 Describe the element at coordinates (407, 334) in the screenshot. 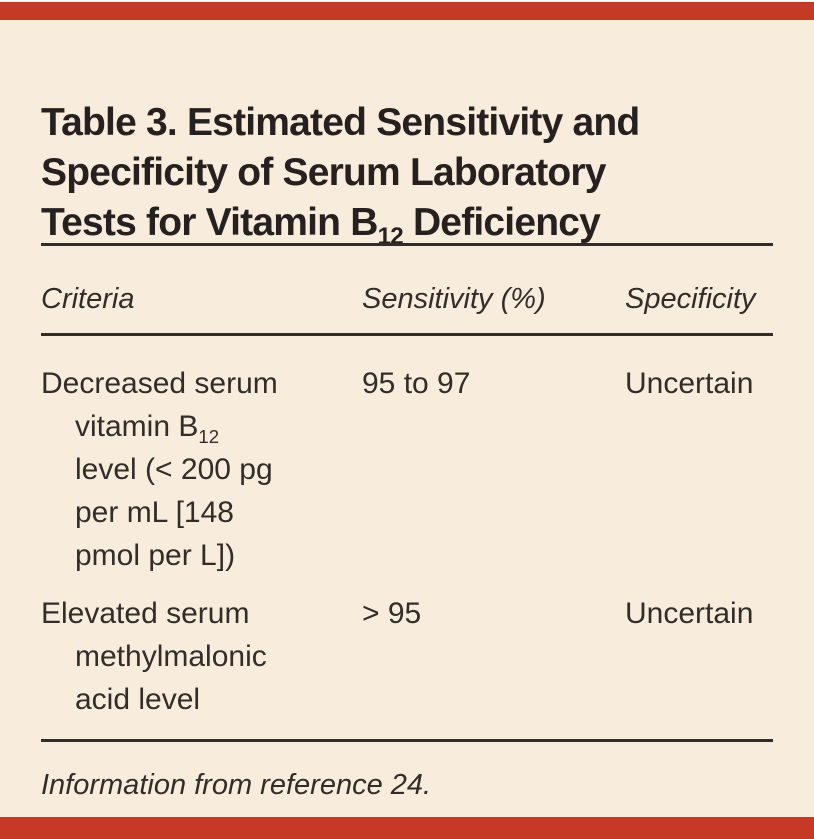

I see `divider-header` at that location.